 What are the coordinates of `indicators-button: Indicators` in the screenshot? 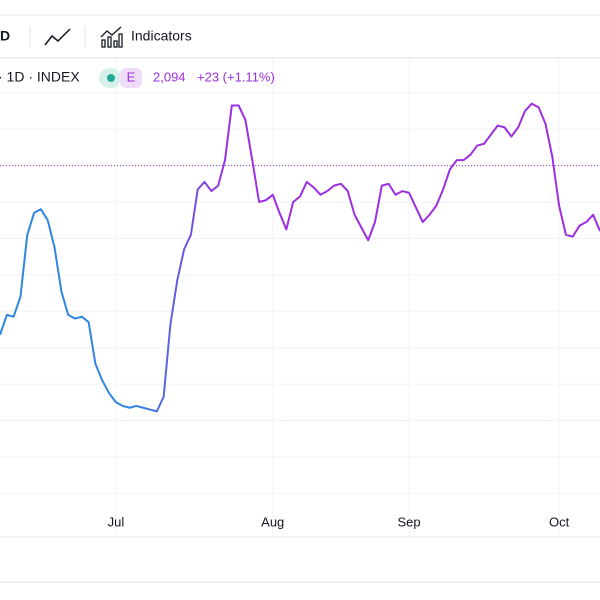 It's located at (161, 36).